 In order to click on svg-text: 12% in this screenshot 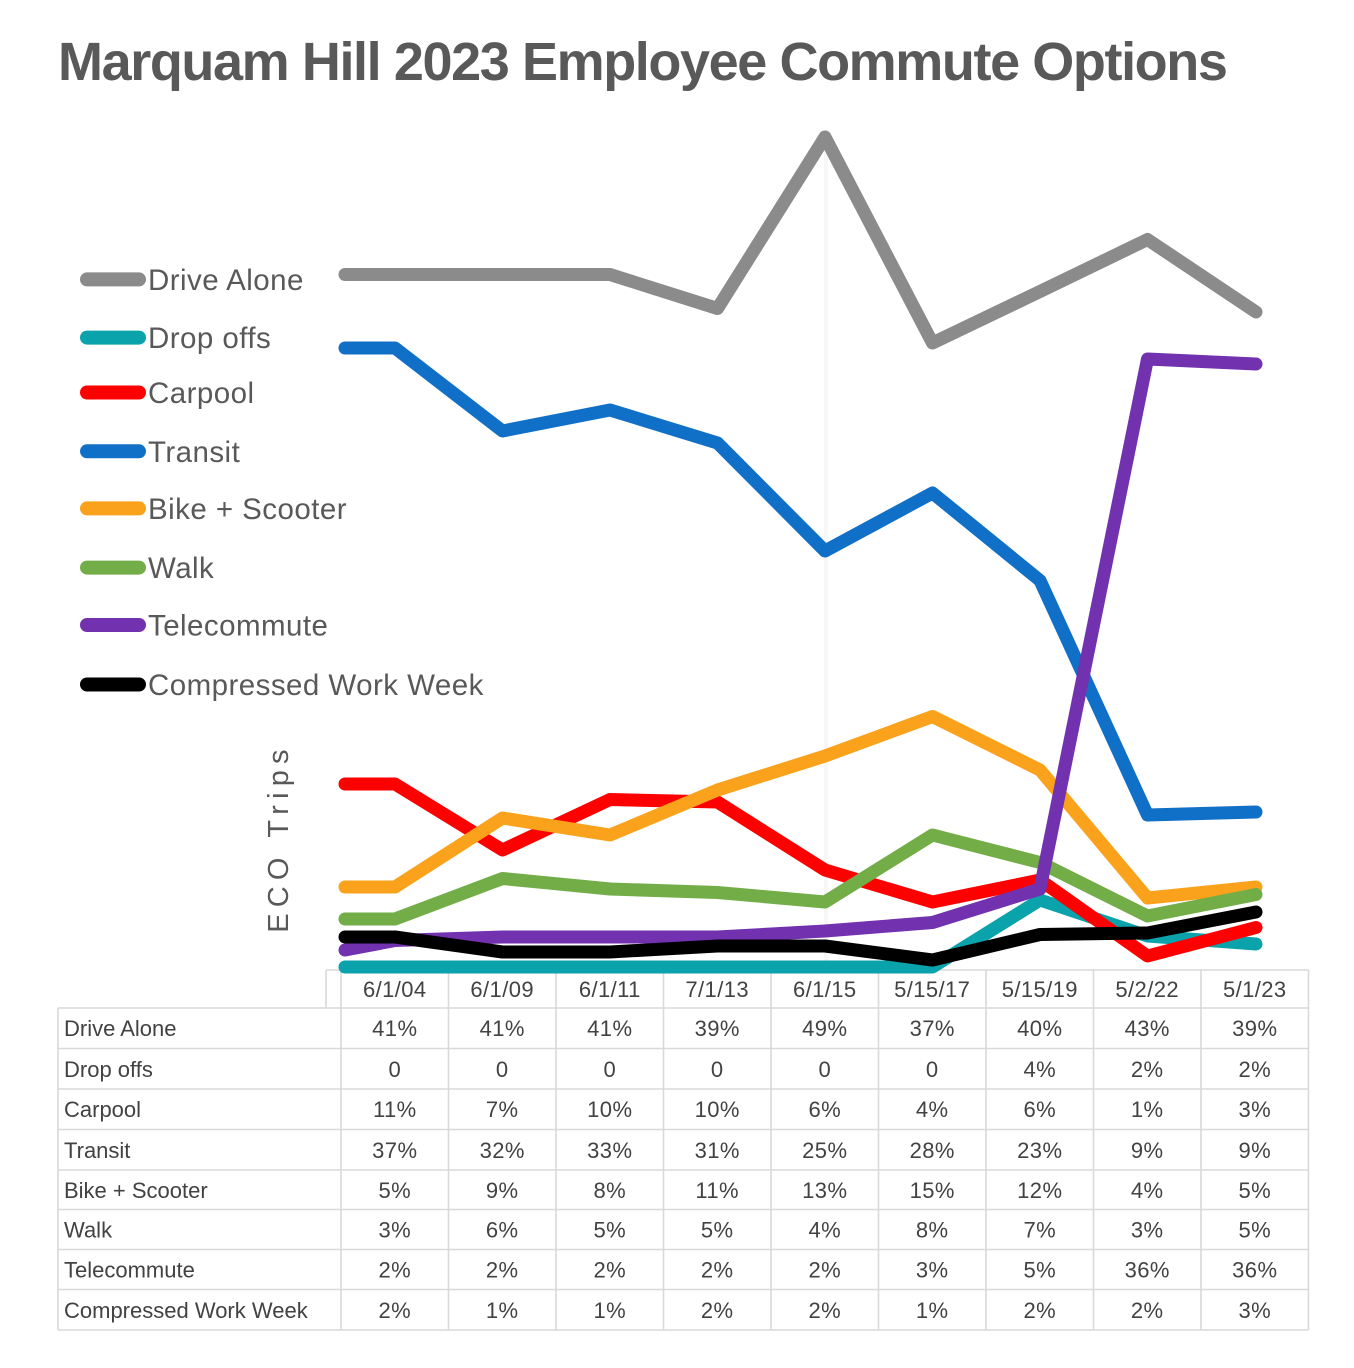, I will do `click(1039, 1190)`.